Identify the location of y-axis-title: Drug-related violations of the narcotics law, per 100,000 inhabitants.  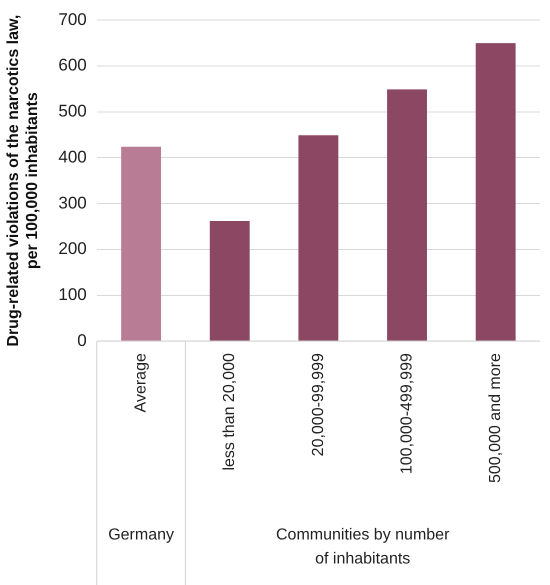
(23, 180).